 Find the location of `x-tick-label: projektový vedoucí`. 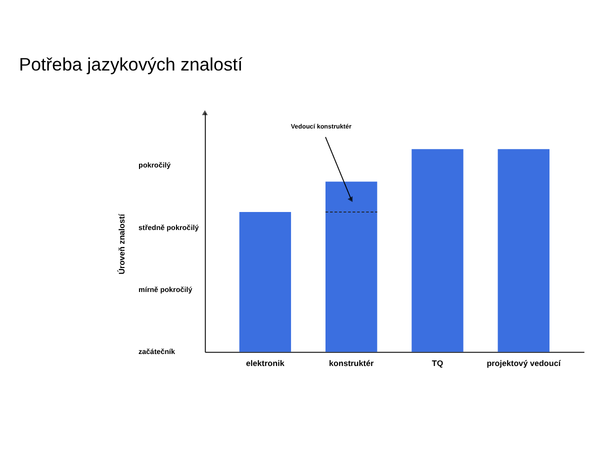

x-tick-label: projektový vedoucí is located at coordinates (524, 363).